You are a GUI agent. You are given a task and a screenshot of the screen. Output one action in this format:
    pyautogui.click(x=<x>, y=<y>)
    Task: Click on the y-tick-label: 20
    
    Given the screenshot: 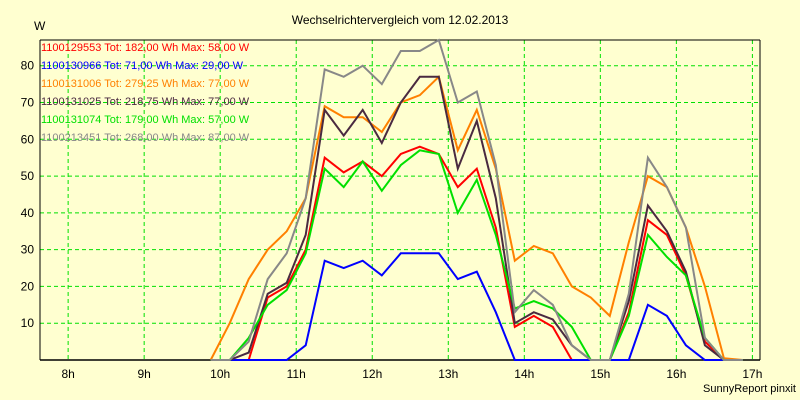 What is the action you would take?
    pyautogui.click(x=28, y=286)
    